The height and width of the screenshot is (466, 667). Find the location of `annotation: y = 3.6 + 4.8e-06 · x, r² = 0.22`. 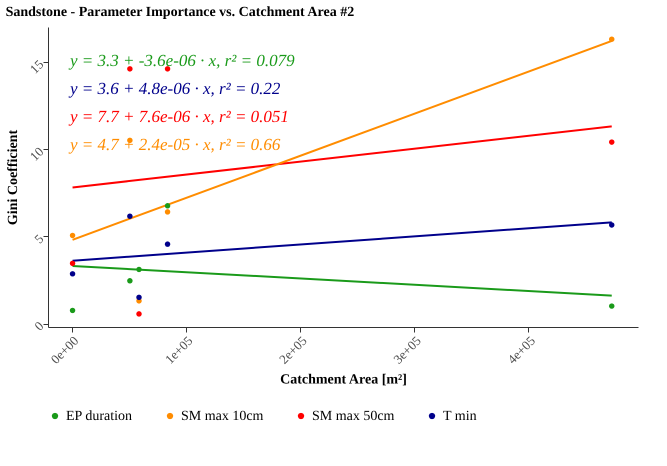

annotation: y = 3.6 + 4.8e-06 · x, r² = 0.22 is located at coordinates (174, 88).